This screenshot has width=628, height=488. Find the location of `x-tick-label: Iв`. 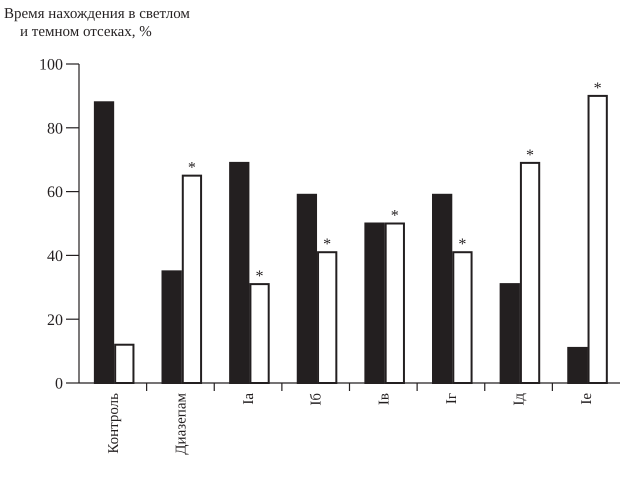

x-tick-label: Iв is located at coordinates (384, 399).